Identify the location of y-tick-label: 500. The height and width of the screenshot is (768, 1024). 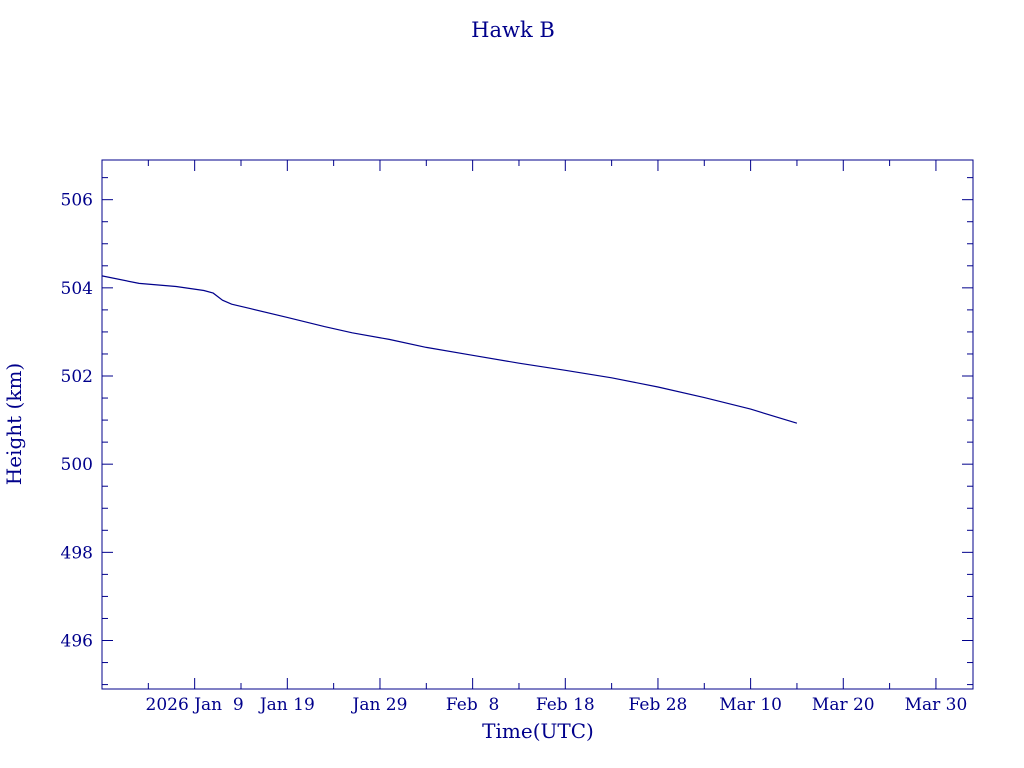
(77, 465).